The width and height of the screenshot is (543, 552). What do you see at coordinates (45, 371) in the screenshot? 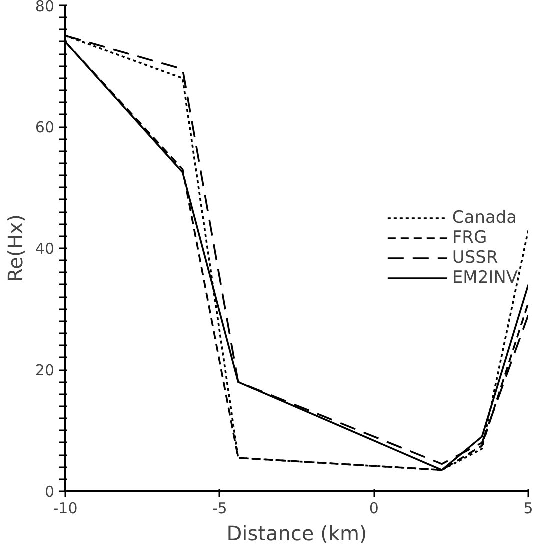
I see `y-tick-label: 20` at bounding box center [45, 371].